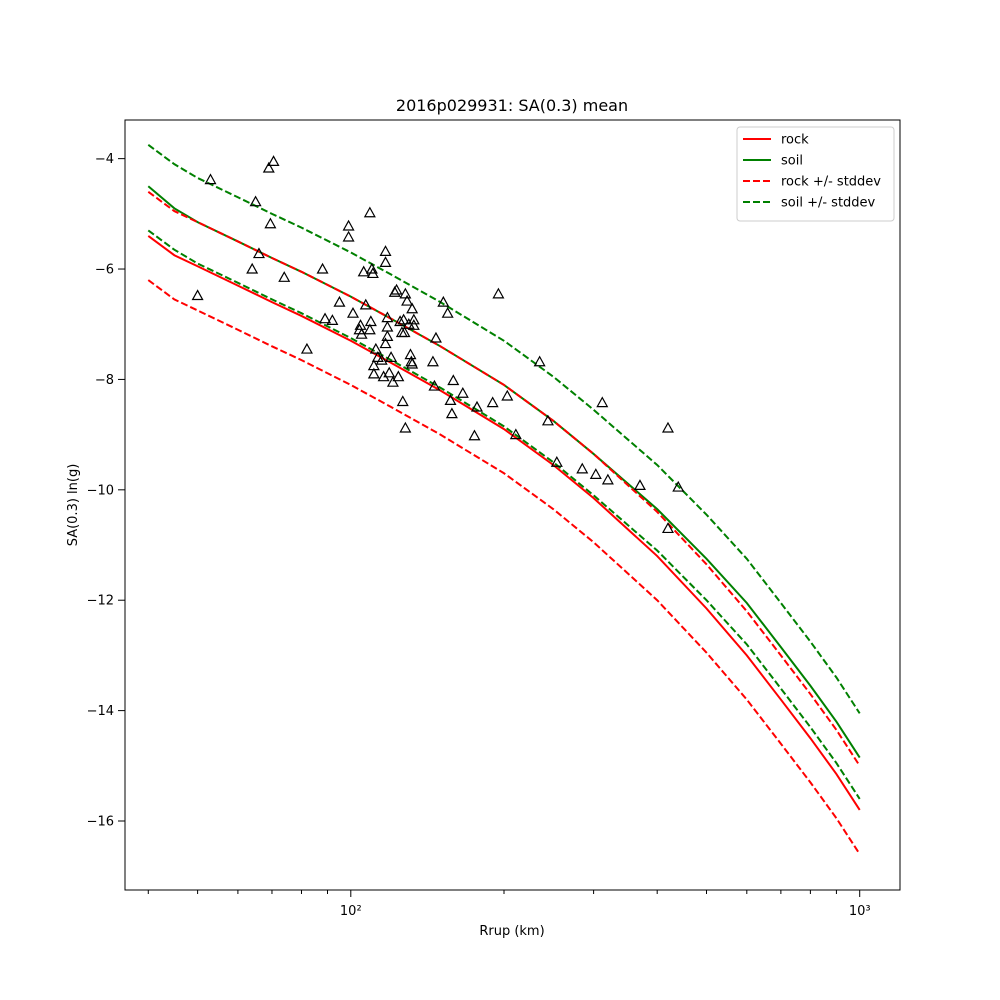  I want to click on x-tick-label-1: 10³, so click(860, 911).